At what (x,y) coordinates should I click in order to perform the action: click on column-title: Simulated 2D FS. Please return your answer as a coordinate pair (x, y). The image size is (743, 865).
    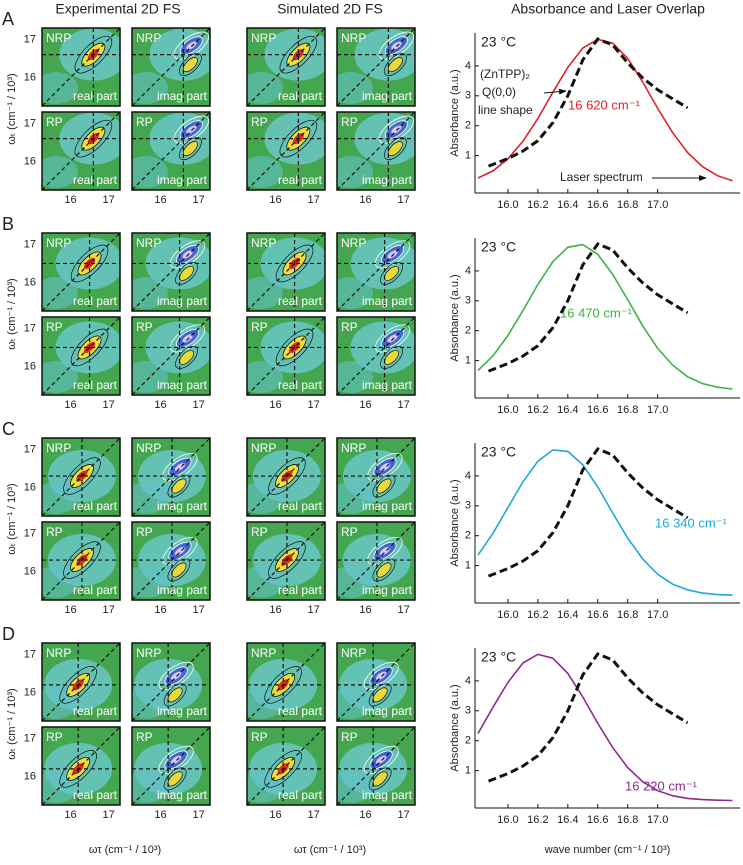
    Looking at the image, I should click on (330, 9).